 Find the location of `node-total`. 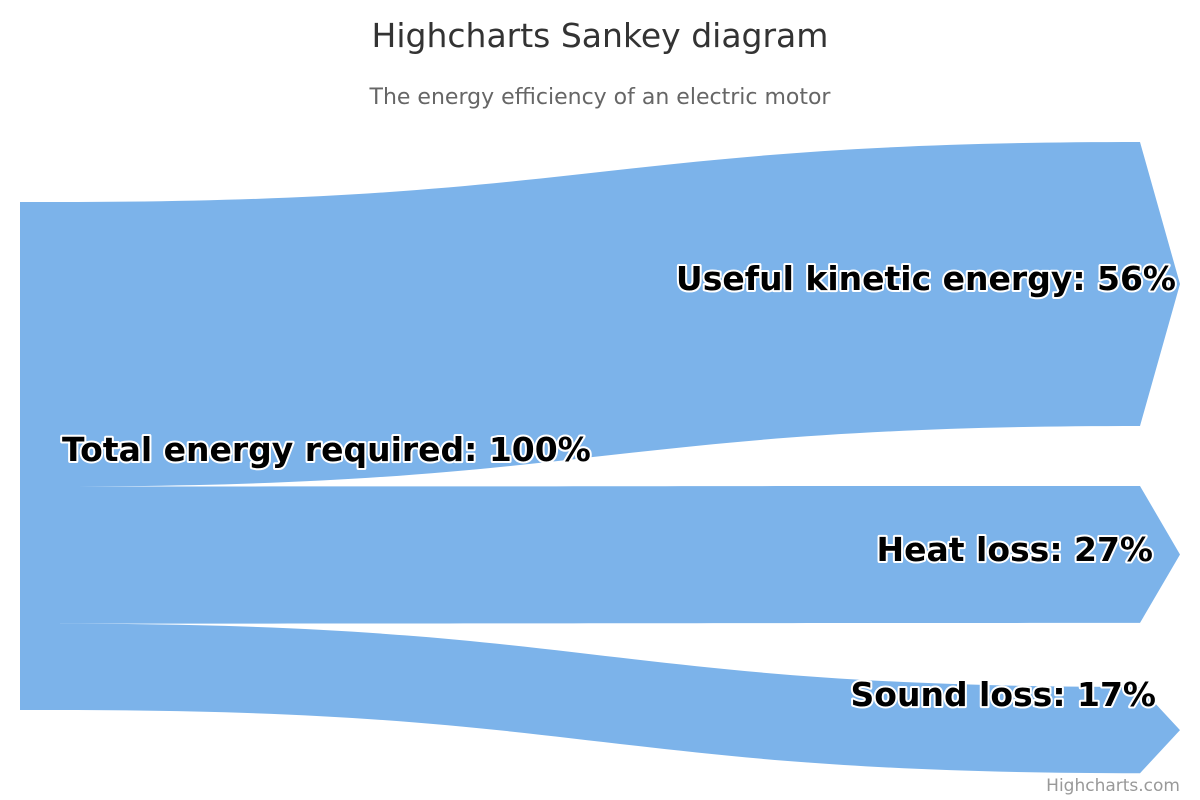

node-total is located at coordinates (40, 456).